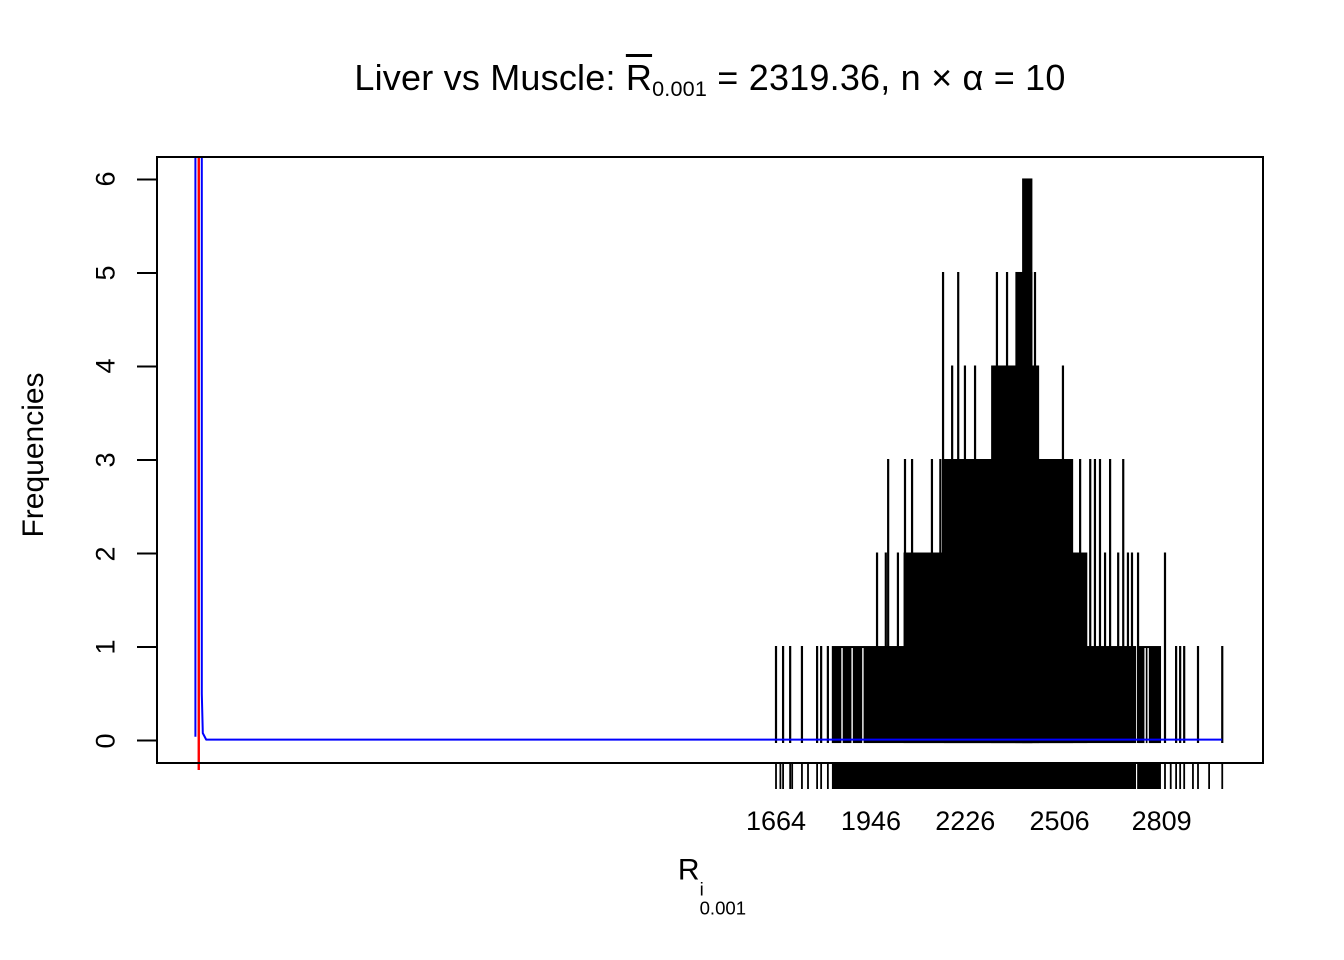 The image size is (1344, 960). Describe the element at coordinates (105, 460) in the screenshot. I see `y-tick-label: 3` at that location.